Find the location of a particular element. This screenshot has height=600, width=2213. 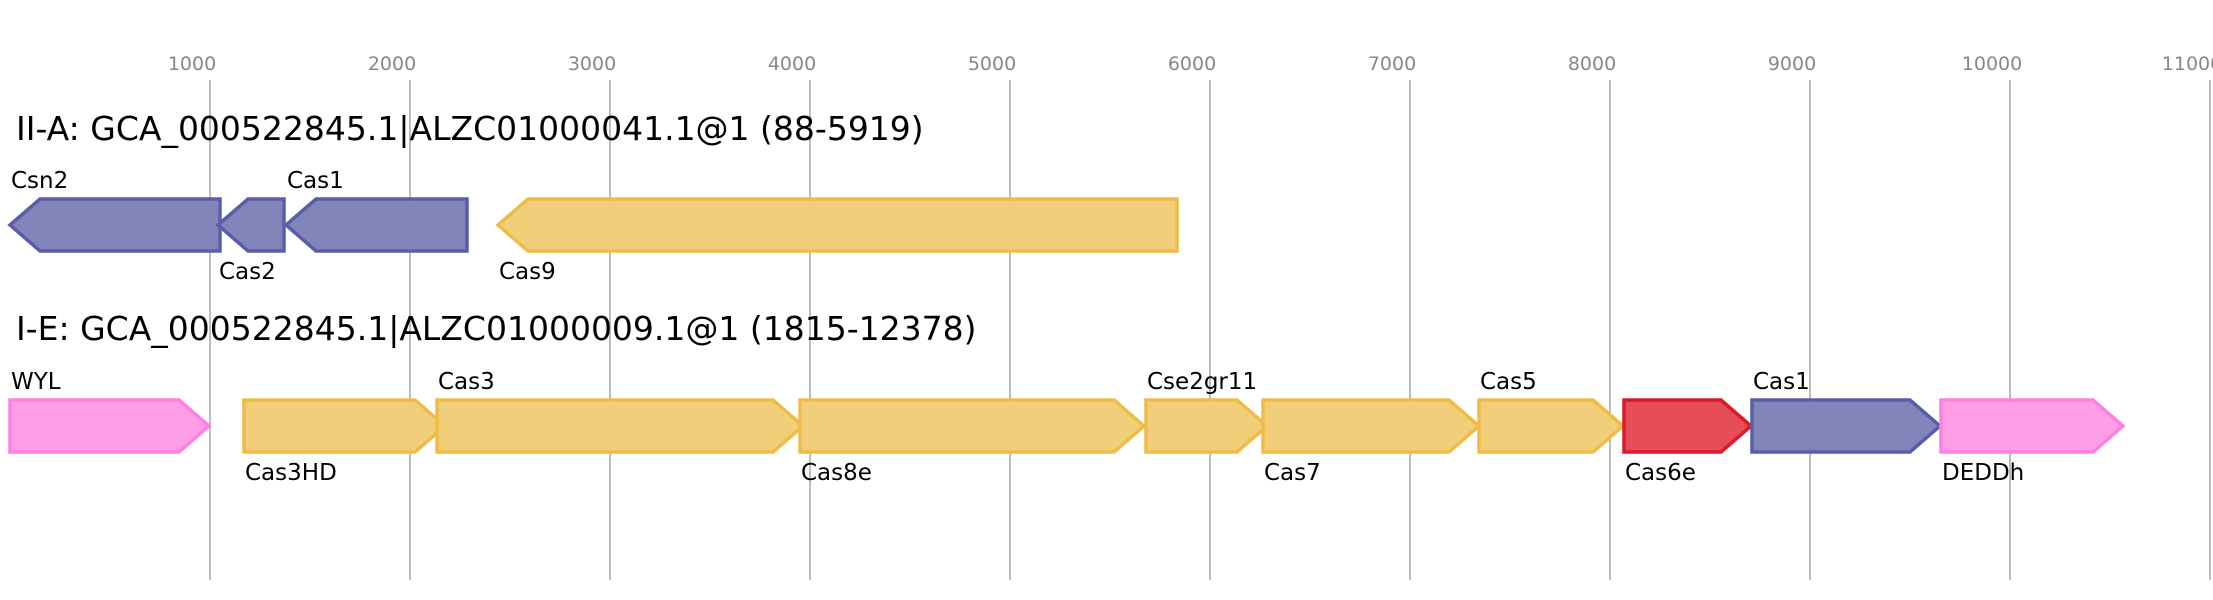

gene-arrow-cas6e is located at coordinates (1688, 426).